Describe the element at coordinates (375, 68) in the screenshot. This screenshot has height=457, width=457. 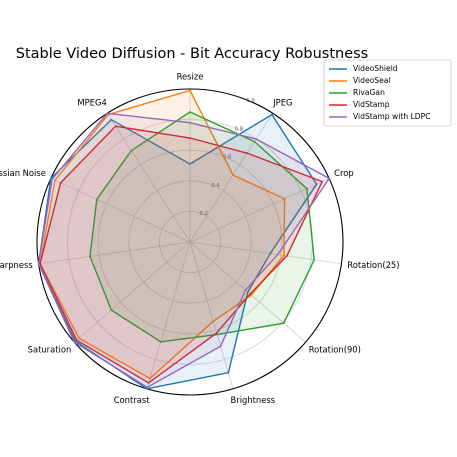
I see `legend-entry: VideoShield` at that location.